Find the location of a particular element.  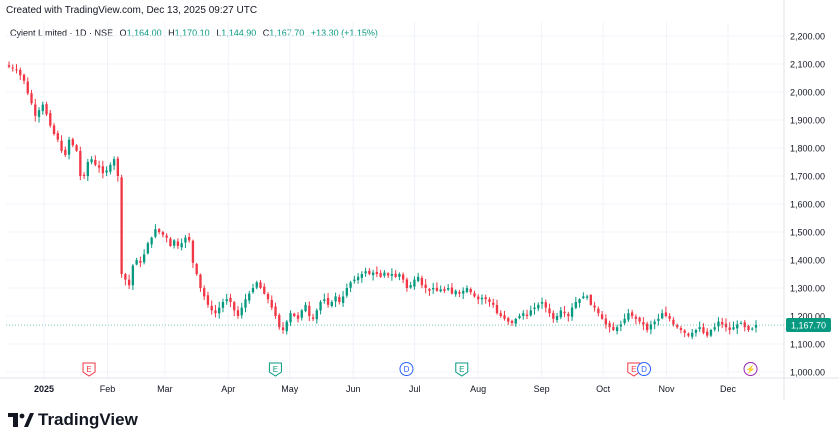

y-tick-label: 1,000.00 is located at coordinates (807, 373).